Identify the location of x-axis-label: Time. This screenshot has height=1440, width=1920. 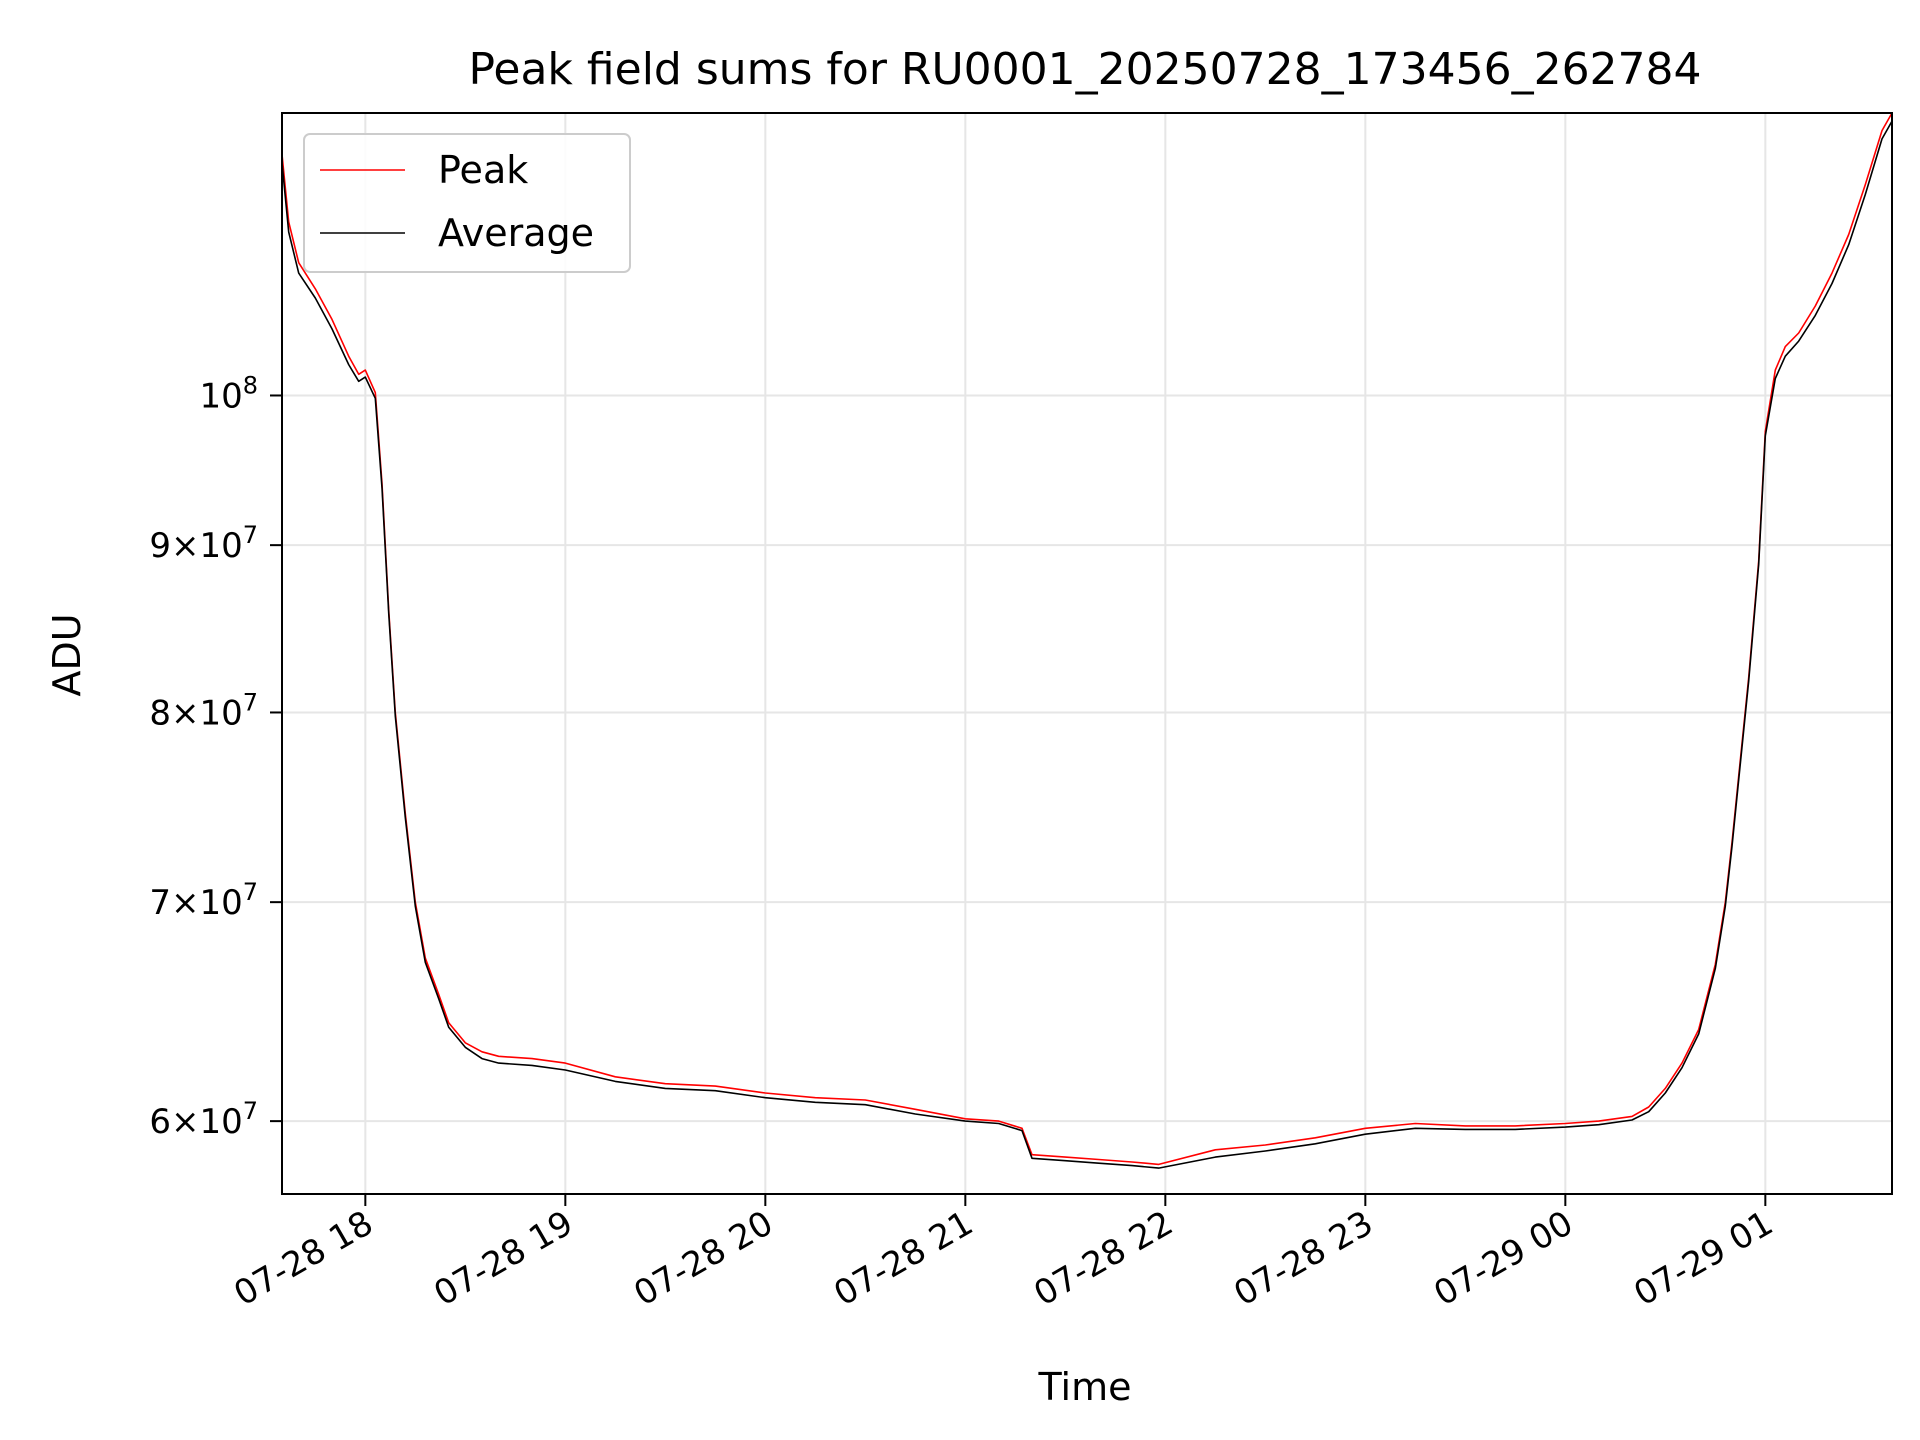
(1085, 1387).